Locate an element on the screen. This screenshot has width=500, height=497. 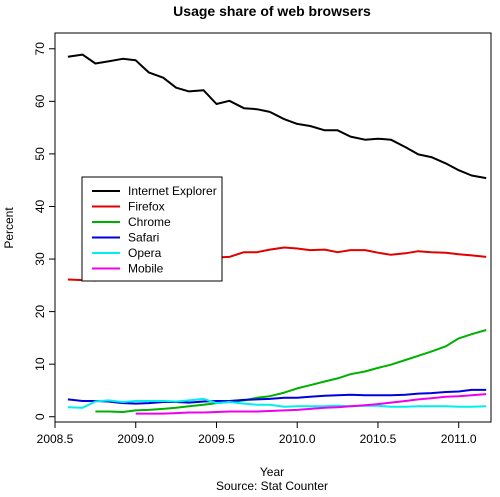
y-tick-label: 70 is located at coordinates (40, 49).